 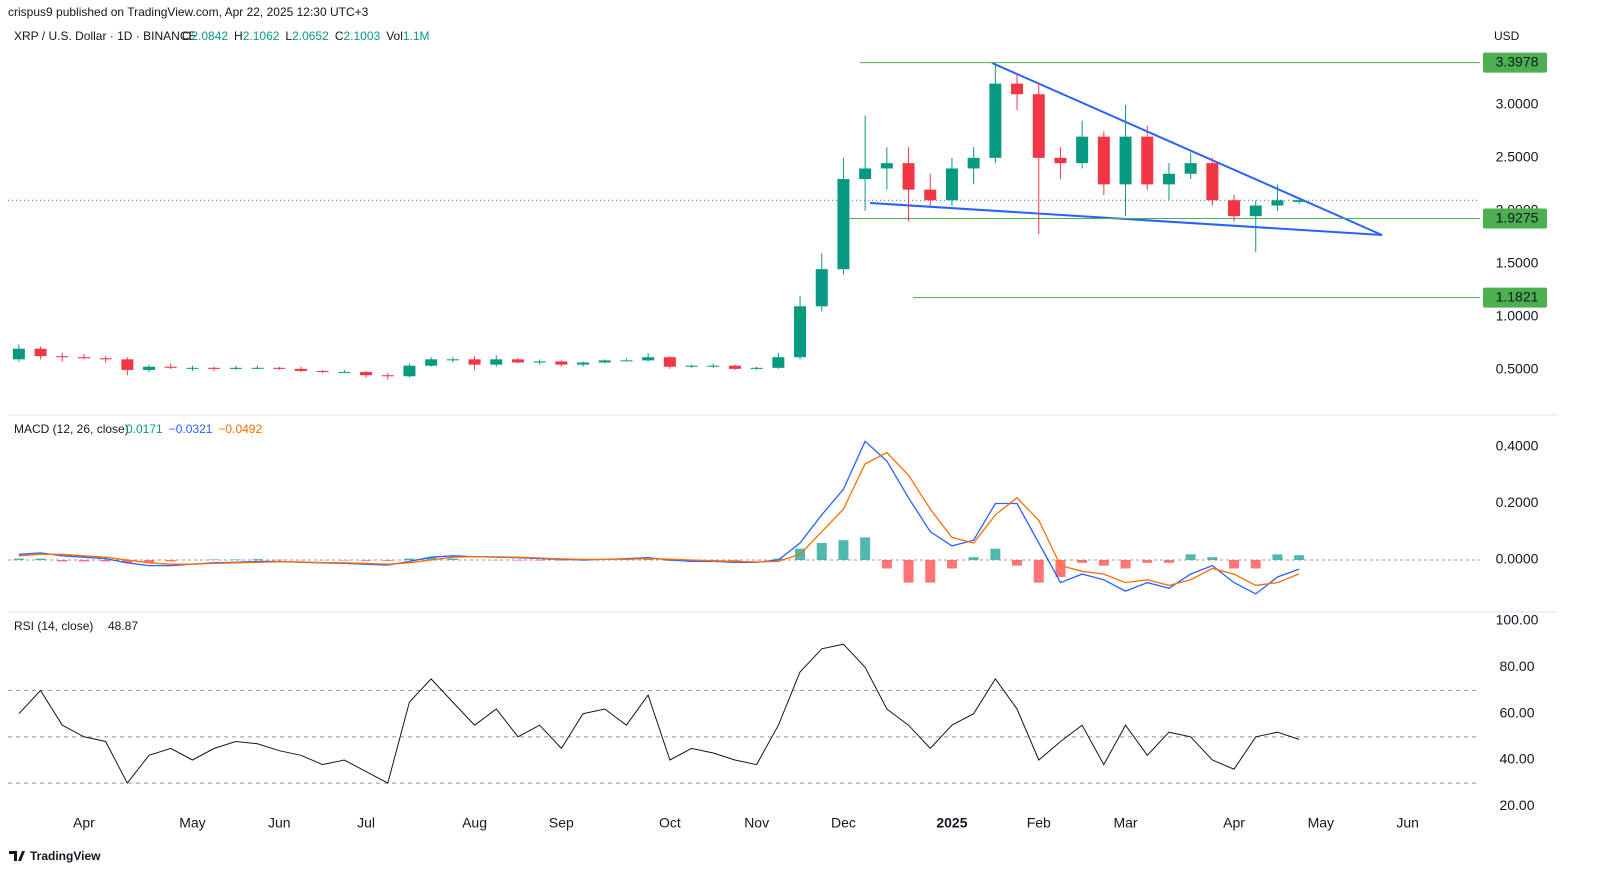 What do you see at coordinates (186, 36) in the screenshot?
I see `ohlc-letter: O` at bounding box center [186, 36].